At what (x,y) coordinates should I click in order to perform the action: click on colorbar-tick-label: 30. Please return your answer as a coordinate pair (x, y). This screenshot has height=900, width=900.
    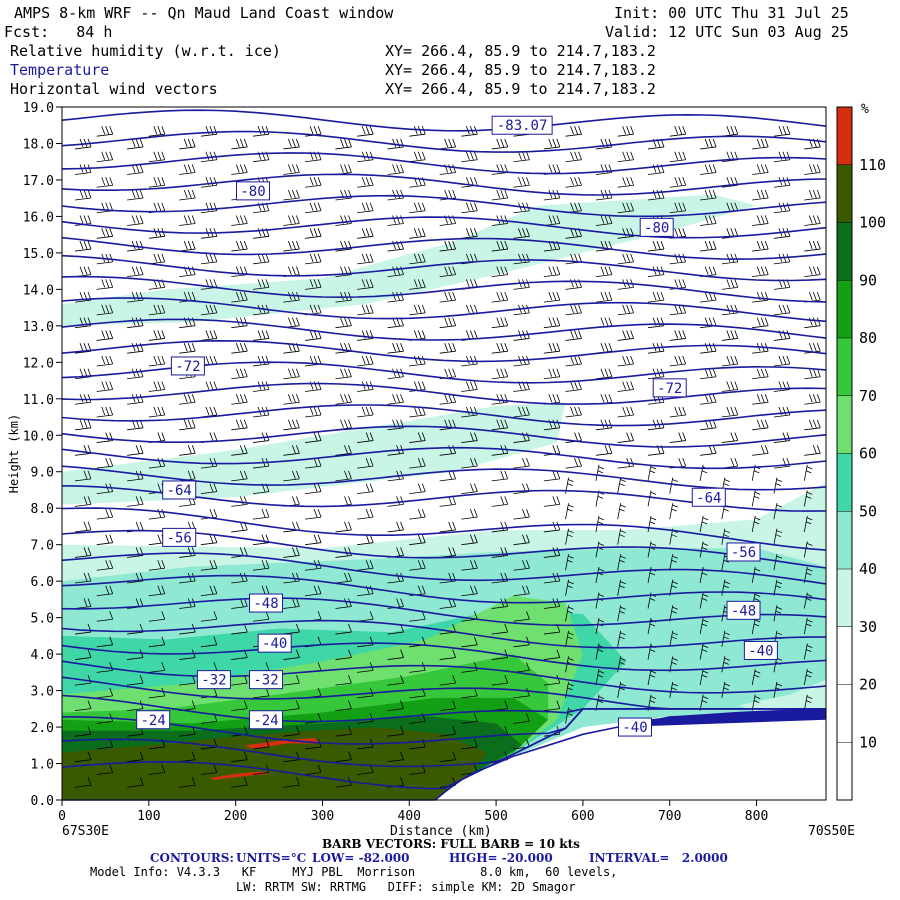
    Looking at the image, I should click on (868, 627).